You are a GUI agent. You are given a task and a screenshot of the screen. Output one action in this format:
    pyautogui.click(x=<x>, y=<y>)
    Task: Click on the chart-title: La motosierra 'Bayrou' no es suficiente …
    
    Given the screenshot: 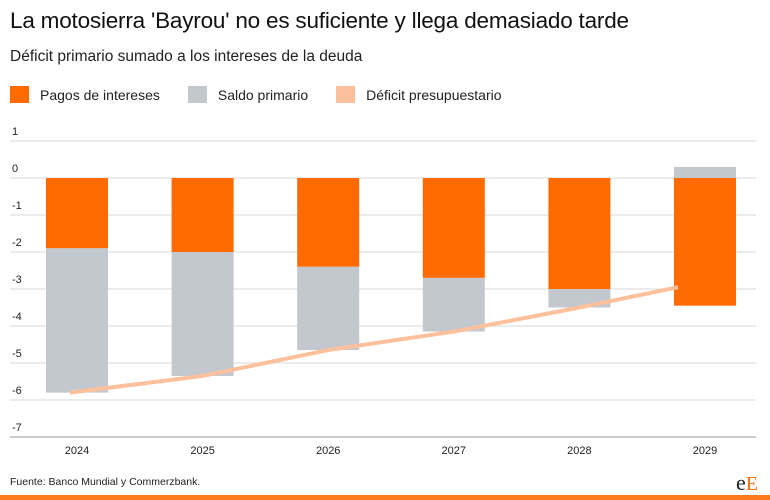 What is the action you would take?
    pyautogui.click(x=319, y=20)
    